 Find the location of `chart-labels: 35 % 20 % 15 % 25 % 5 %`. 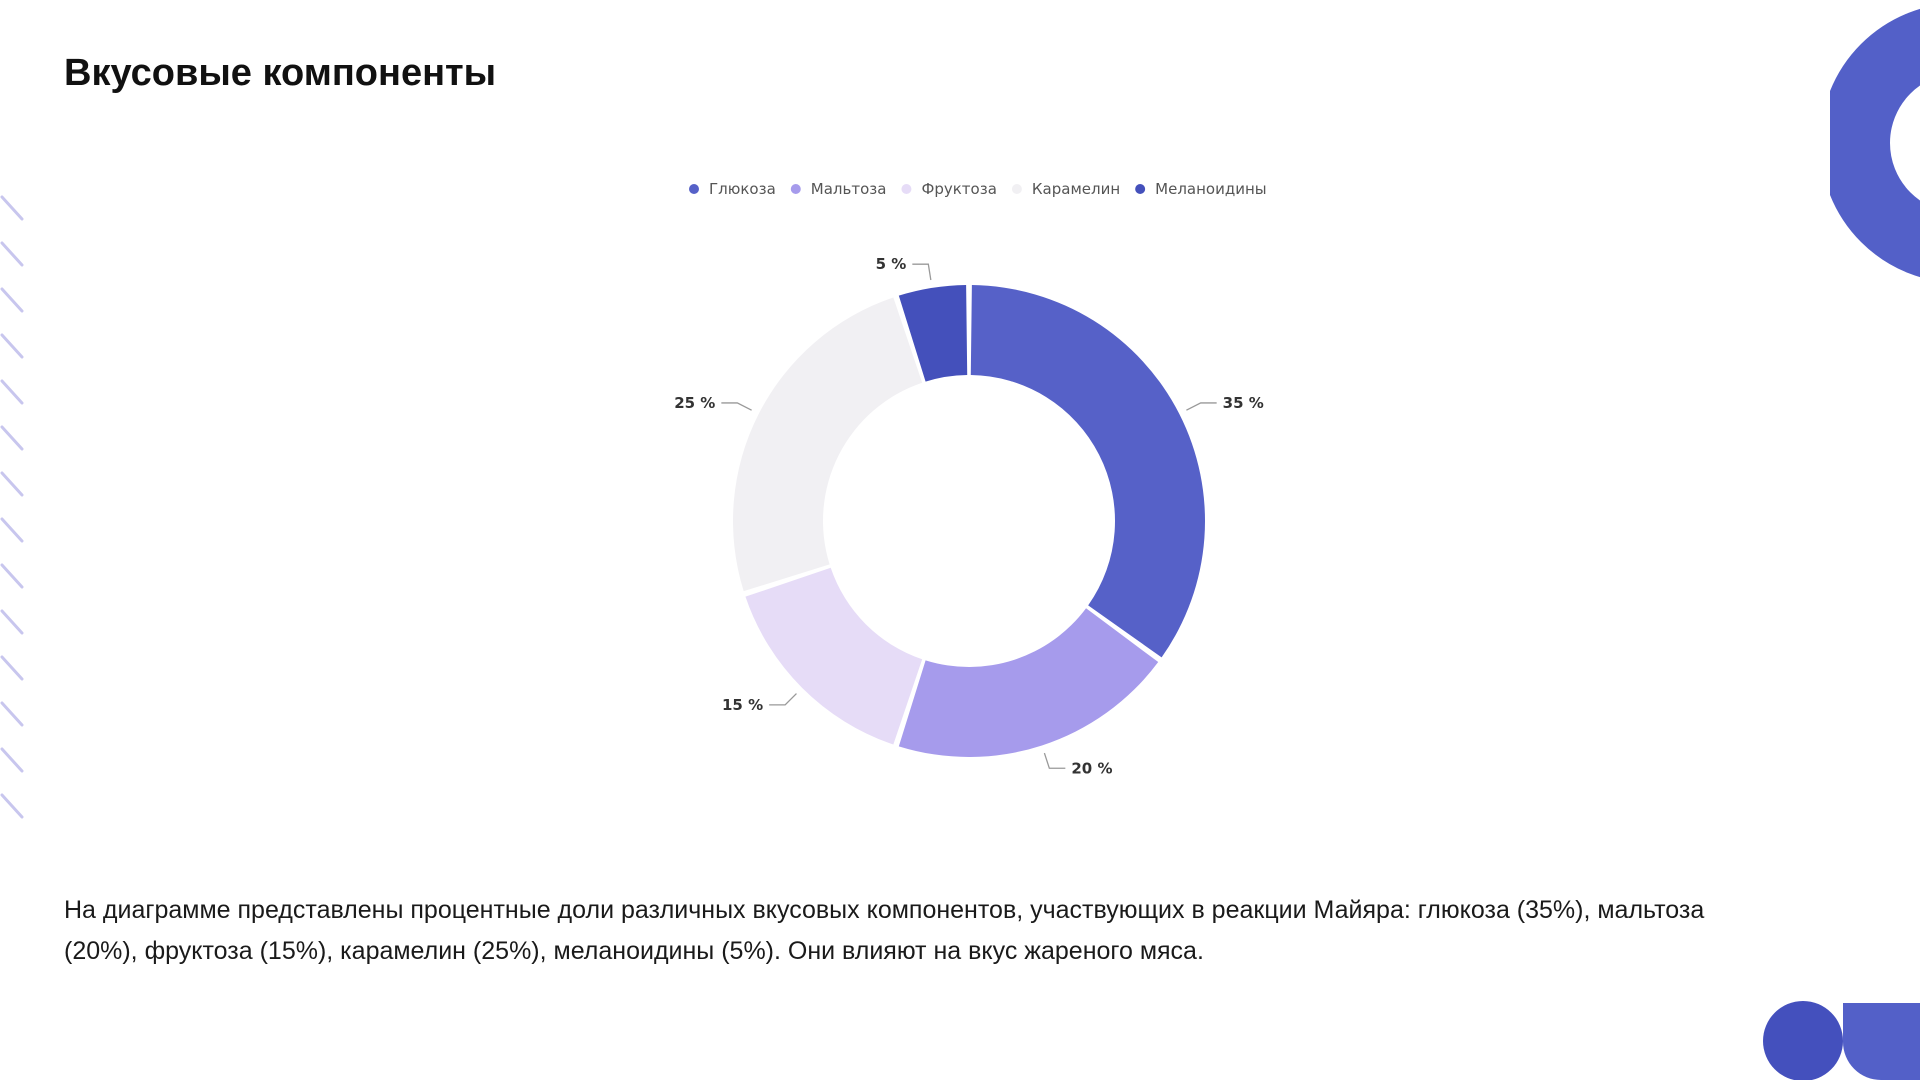

chart-labels: 35 % 20 % 15 % 25 % 5 % is located at coordinates (969, 516).